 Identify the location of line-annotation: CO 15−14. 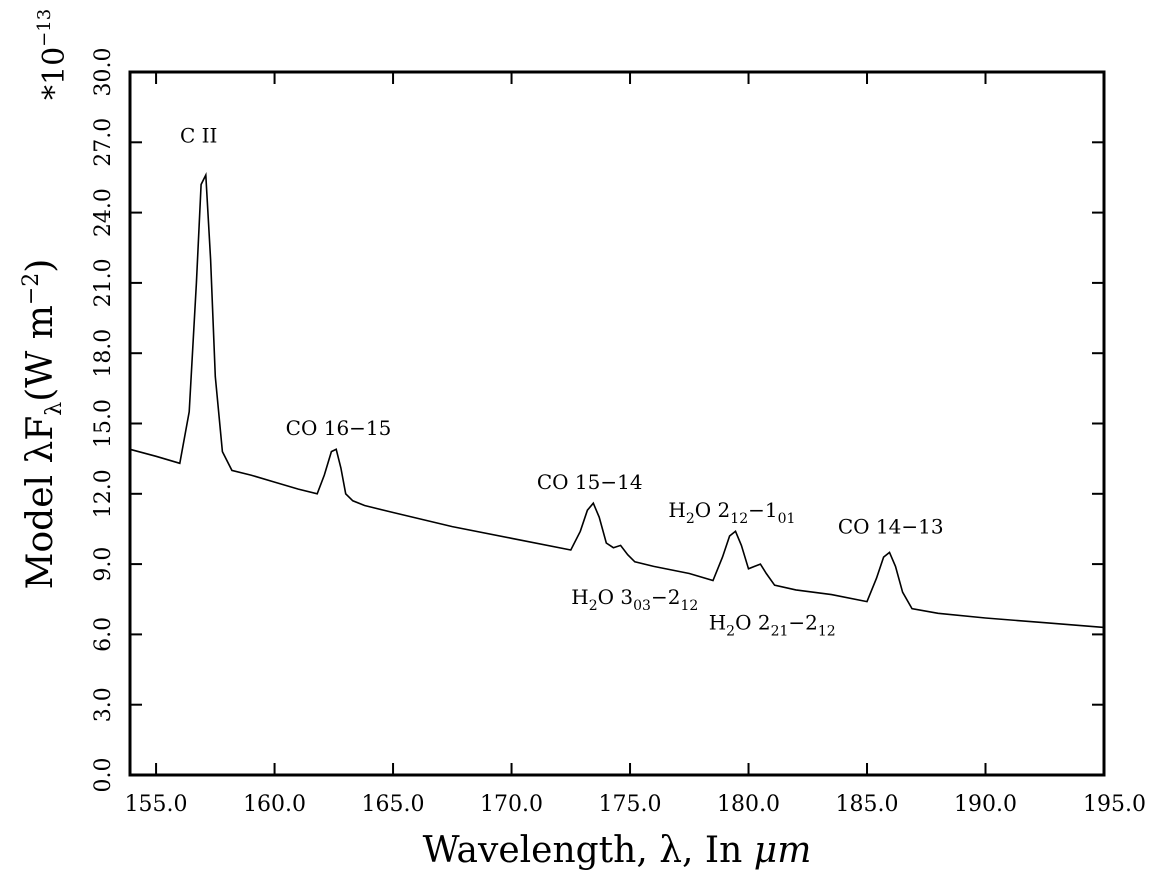
(590, 482).